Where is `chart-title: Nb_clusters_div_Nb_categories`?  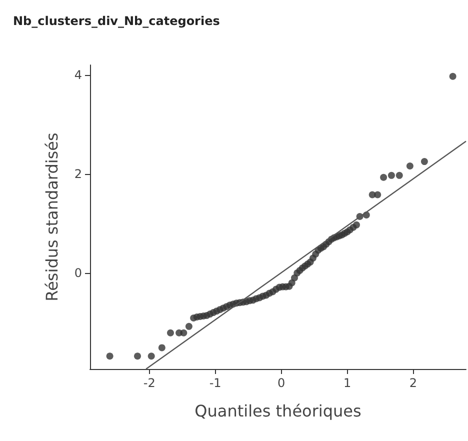 chart-title: Nb_clusters_div_Nb_categories is located at coordinates (116, 21).